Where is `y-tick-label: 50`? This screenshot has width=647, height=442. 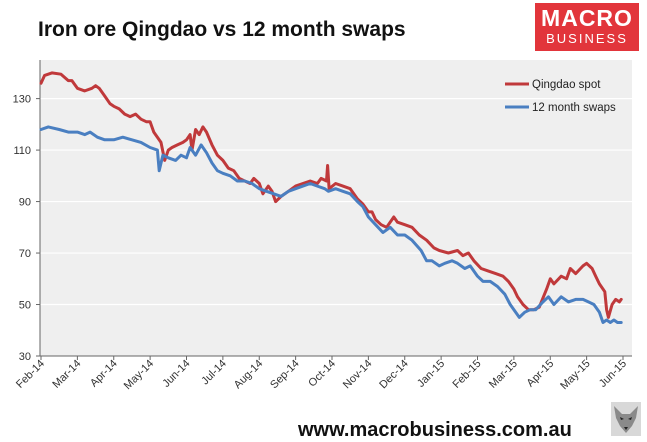 y-tick-label: 50 is located at coordinates (25, 306).